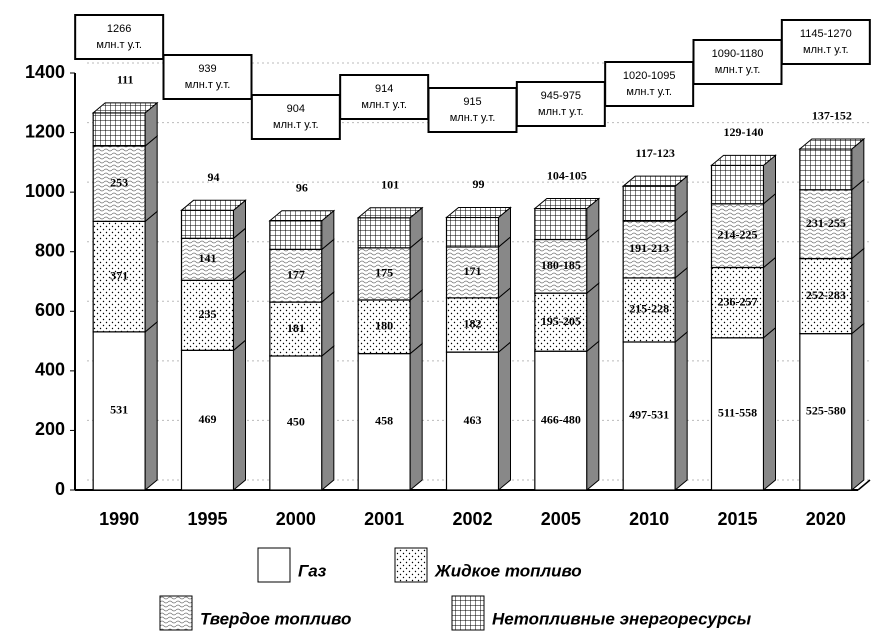 This screenshot has width=885, height=631. What do you see at coordinates (561, 265) in the screenshot?
I see `value-label: 180-185` at bounding box center [561, 265].